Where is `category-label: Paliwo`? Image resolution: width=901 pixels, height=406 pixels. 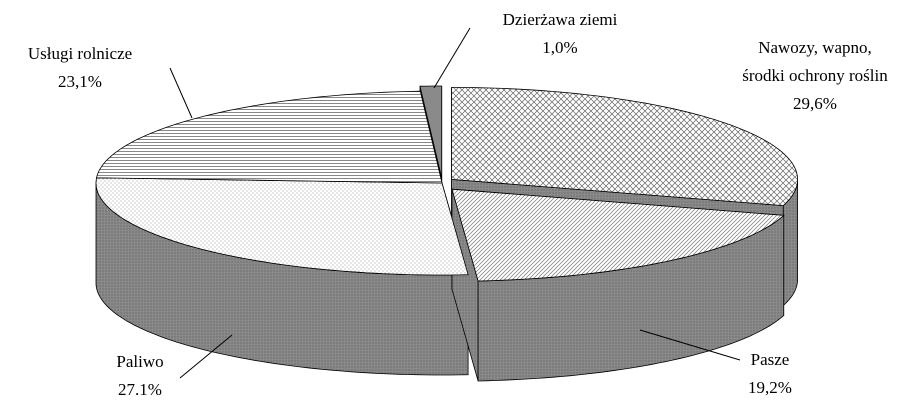
category-label: Paliwo is located at coordinates (140, 361).